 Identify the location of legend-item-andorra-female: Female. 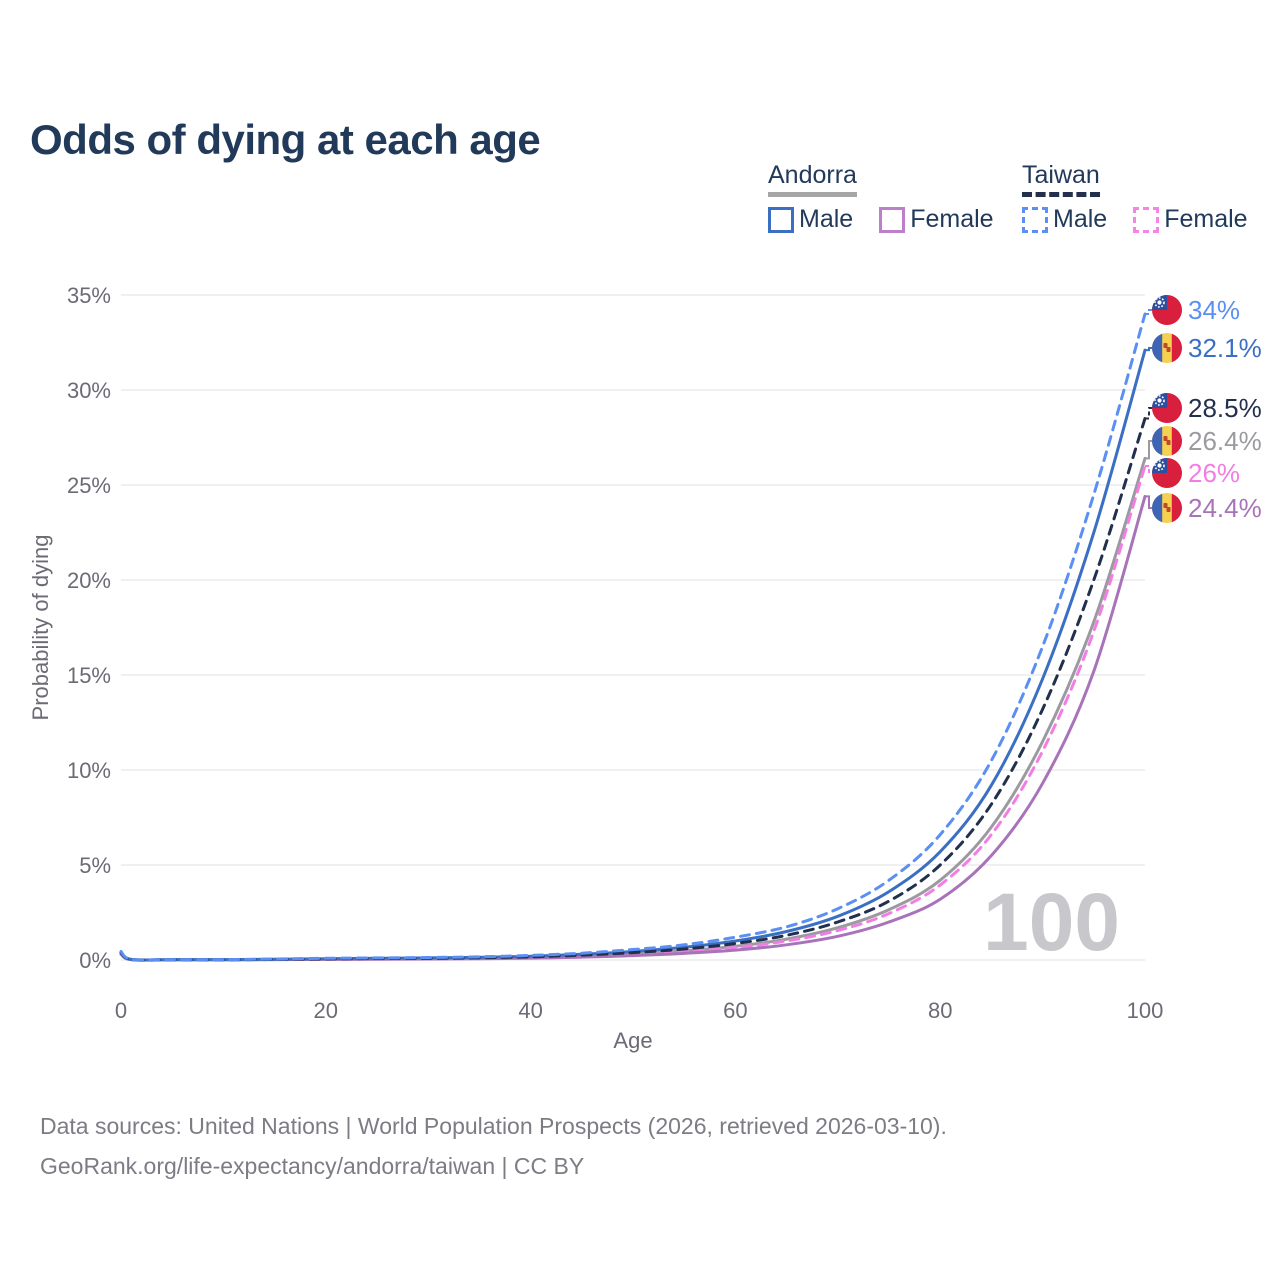
(936, 219).